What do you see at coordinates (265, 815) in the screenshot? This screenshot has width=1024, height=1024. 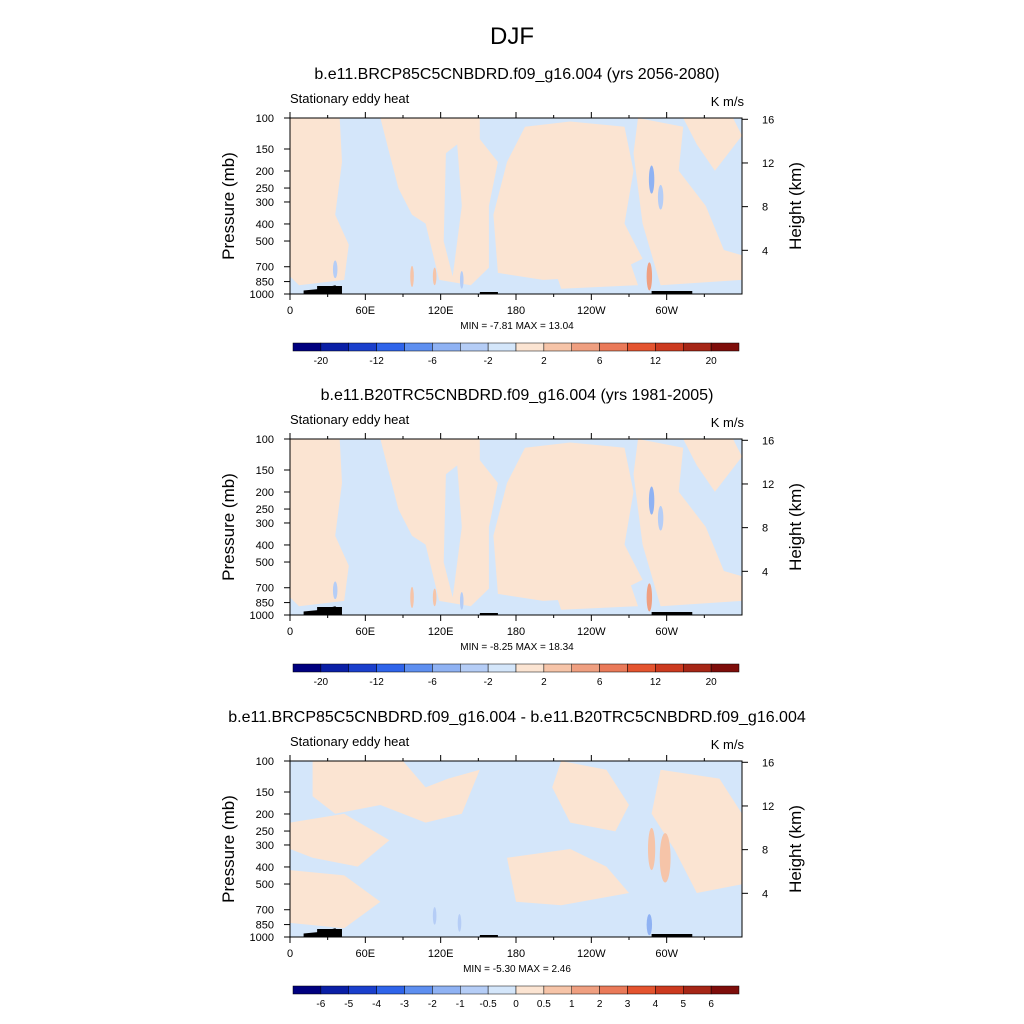 I see `y-tick-label: 200` at bounding box center [265, 815].